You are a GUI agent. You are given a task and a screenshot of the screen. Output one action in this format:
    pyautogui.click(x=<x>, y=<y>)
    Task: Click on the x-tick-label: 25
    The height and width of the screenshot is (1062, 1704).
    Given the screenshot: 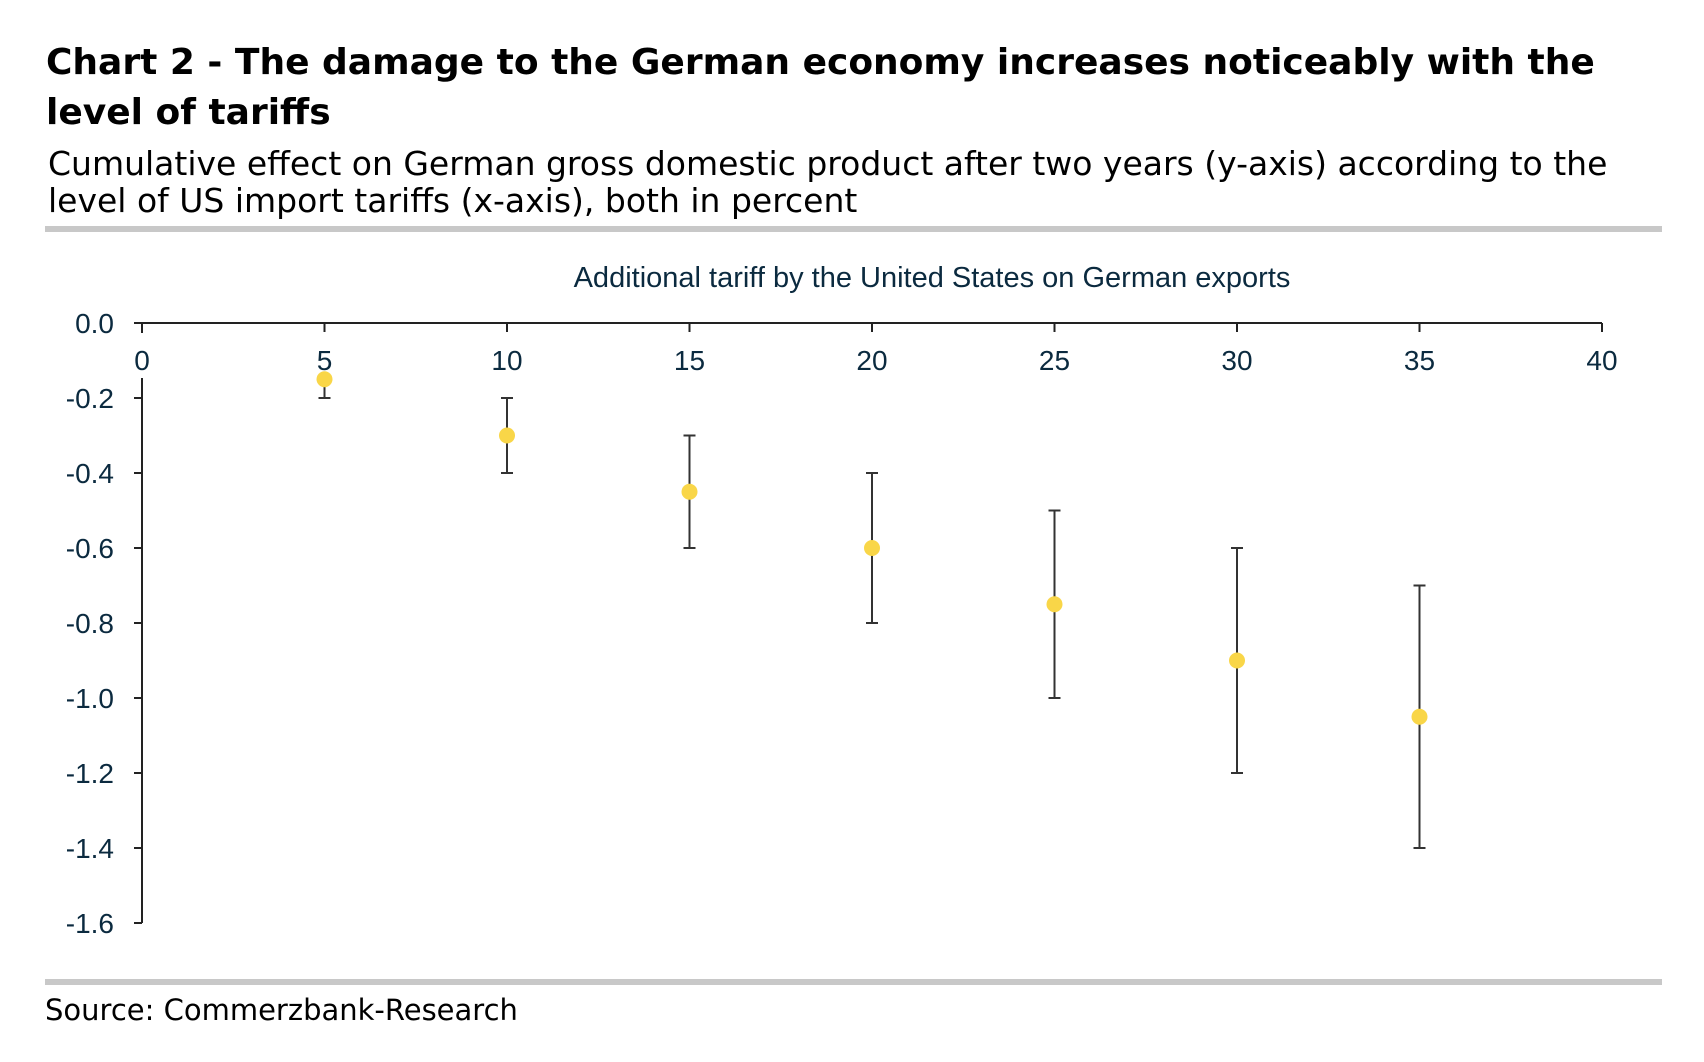 What is the action you would take?
    pyautogui.click(x=1054, y=360)
    